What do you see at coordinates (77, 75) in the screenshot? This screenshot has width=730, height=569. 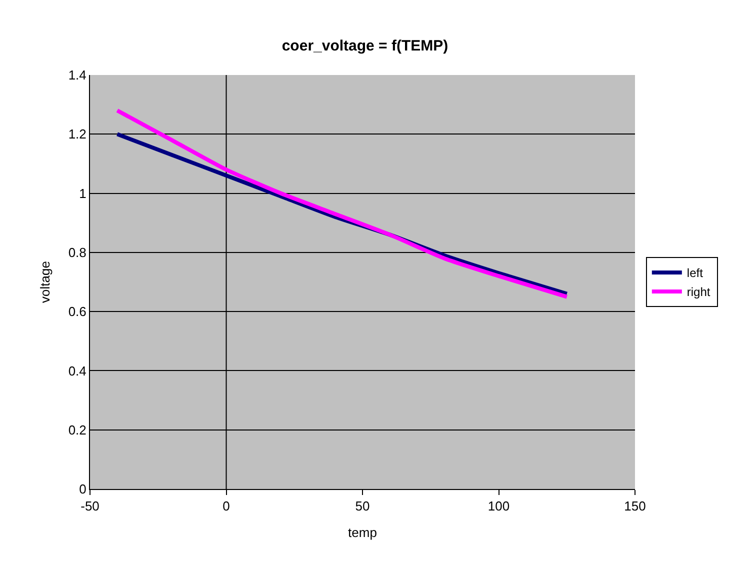 I see `y-tick-label: 1.4` at bounding box center [77, 75].